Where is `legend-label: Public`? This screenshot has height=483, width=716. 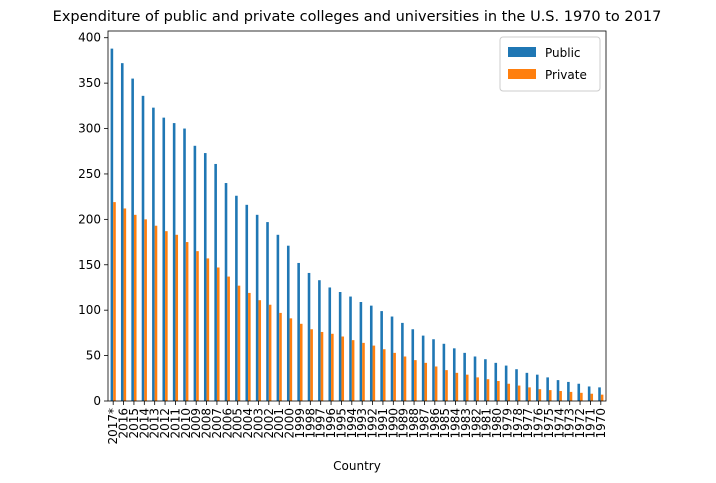
legend-label: Public is located at coordinates (563, 53).